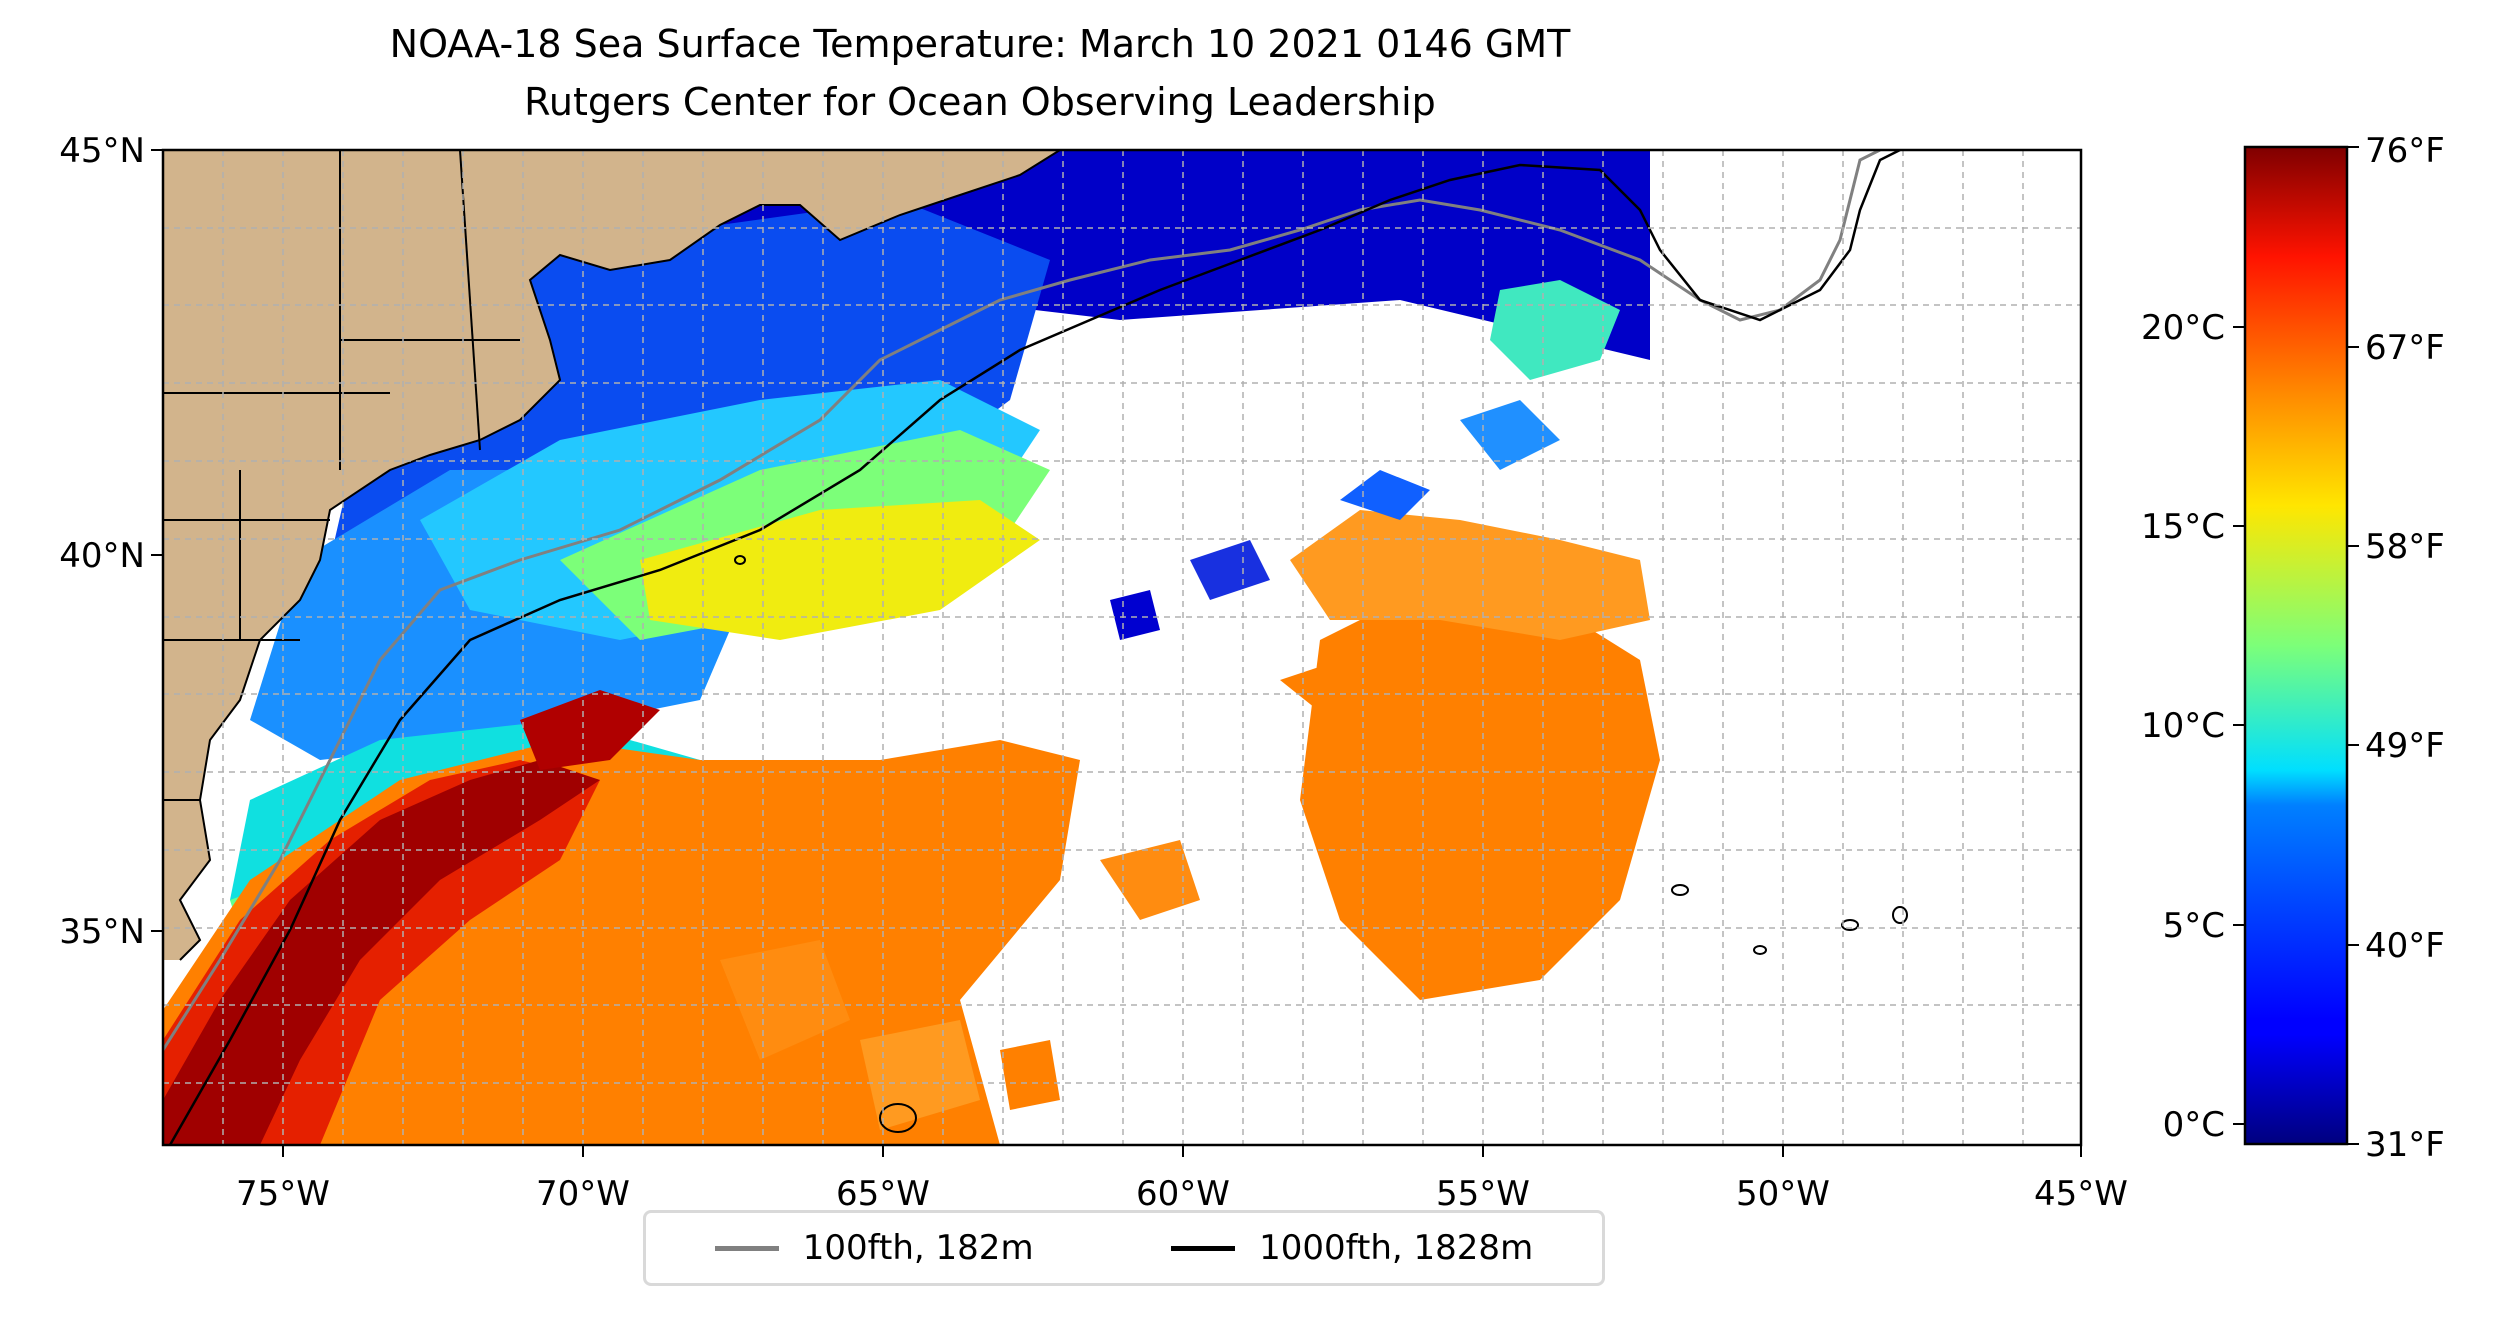 The image size is (2502, 1318). What do you see at coordinates (1182, 1151) in the screenshot?
I see `x-axis-ticks` at bounding box center [1182, 1151].